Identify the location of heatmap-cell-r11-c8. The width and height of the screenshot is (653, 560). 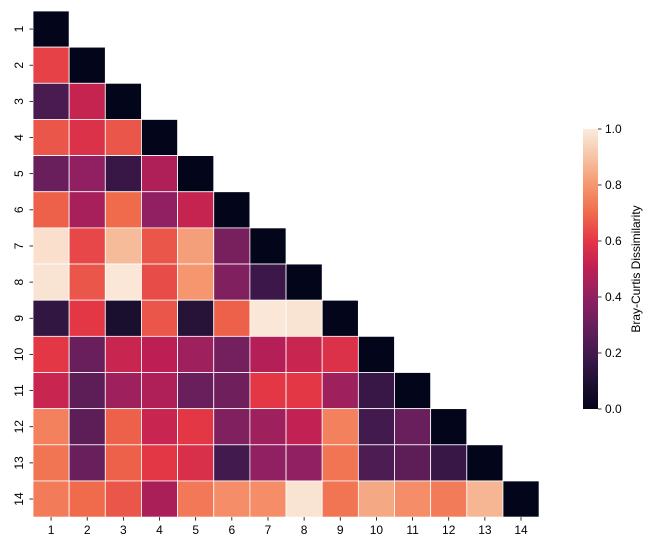
(304, 391).